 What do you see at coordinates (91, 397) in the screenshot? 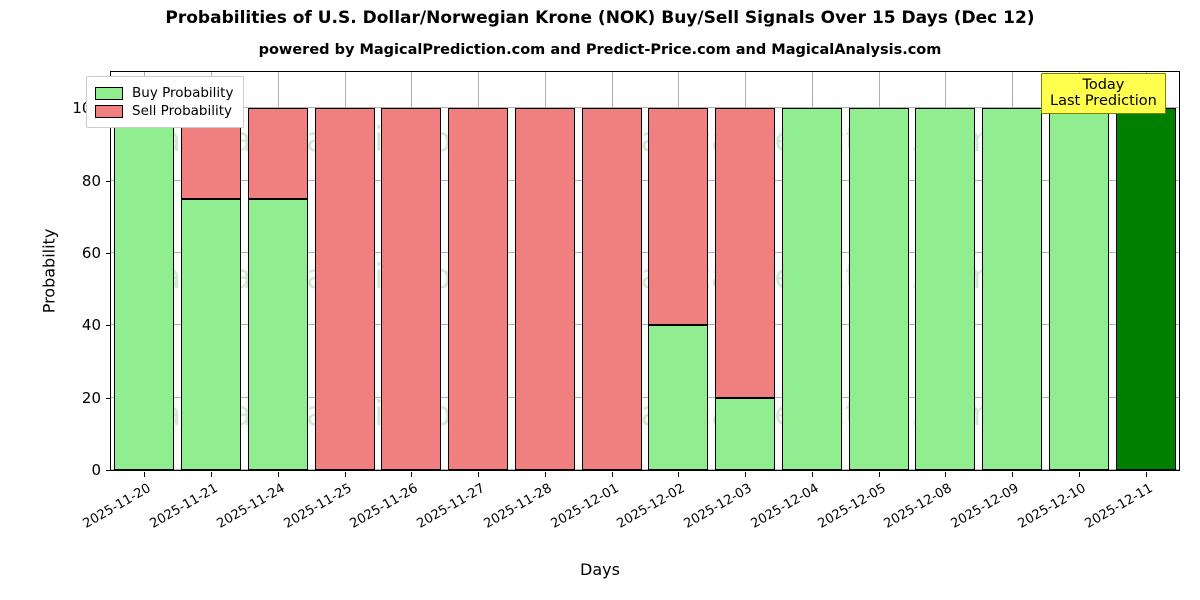
I see `y-tick-label: 20` at bounding box center [91, 397].